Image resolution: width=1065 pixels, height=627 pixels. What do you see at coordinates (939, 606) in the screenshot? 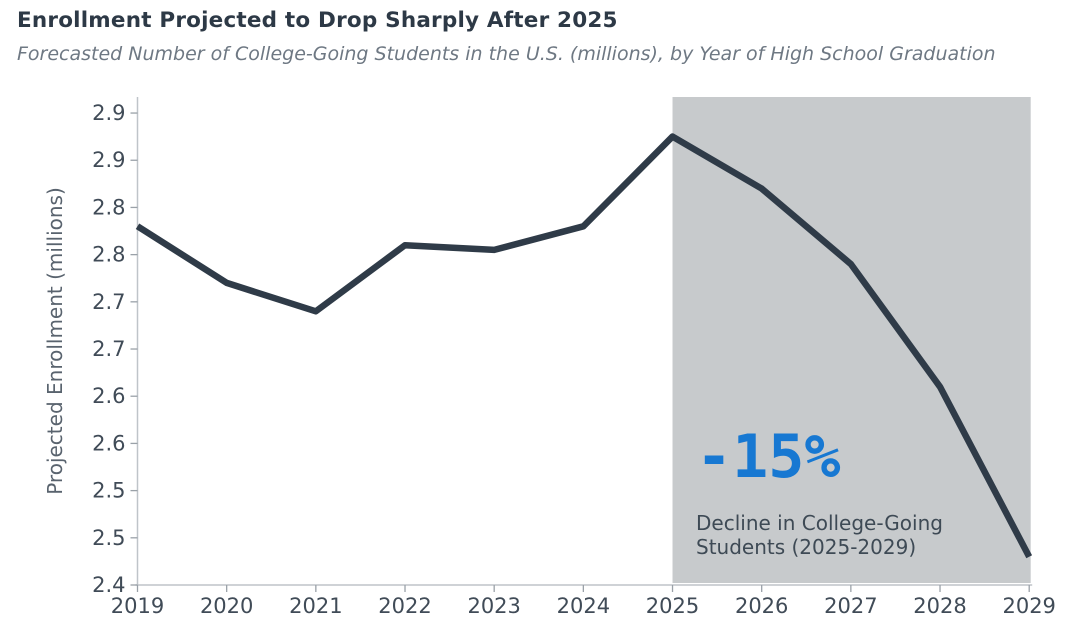
I see `x-tick-label: 2028` at bounding box center [939, 606].